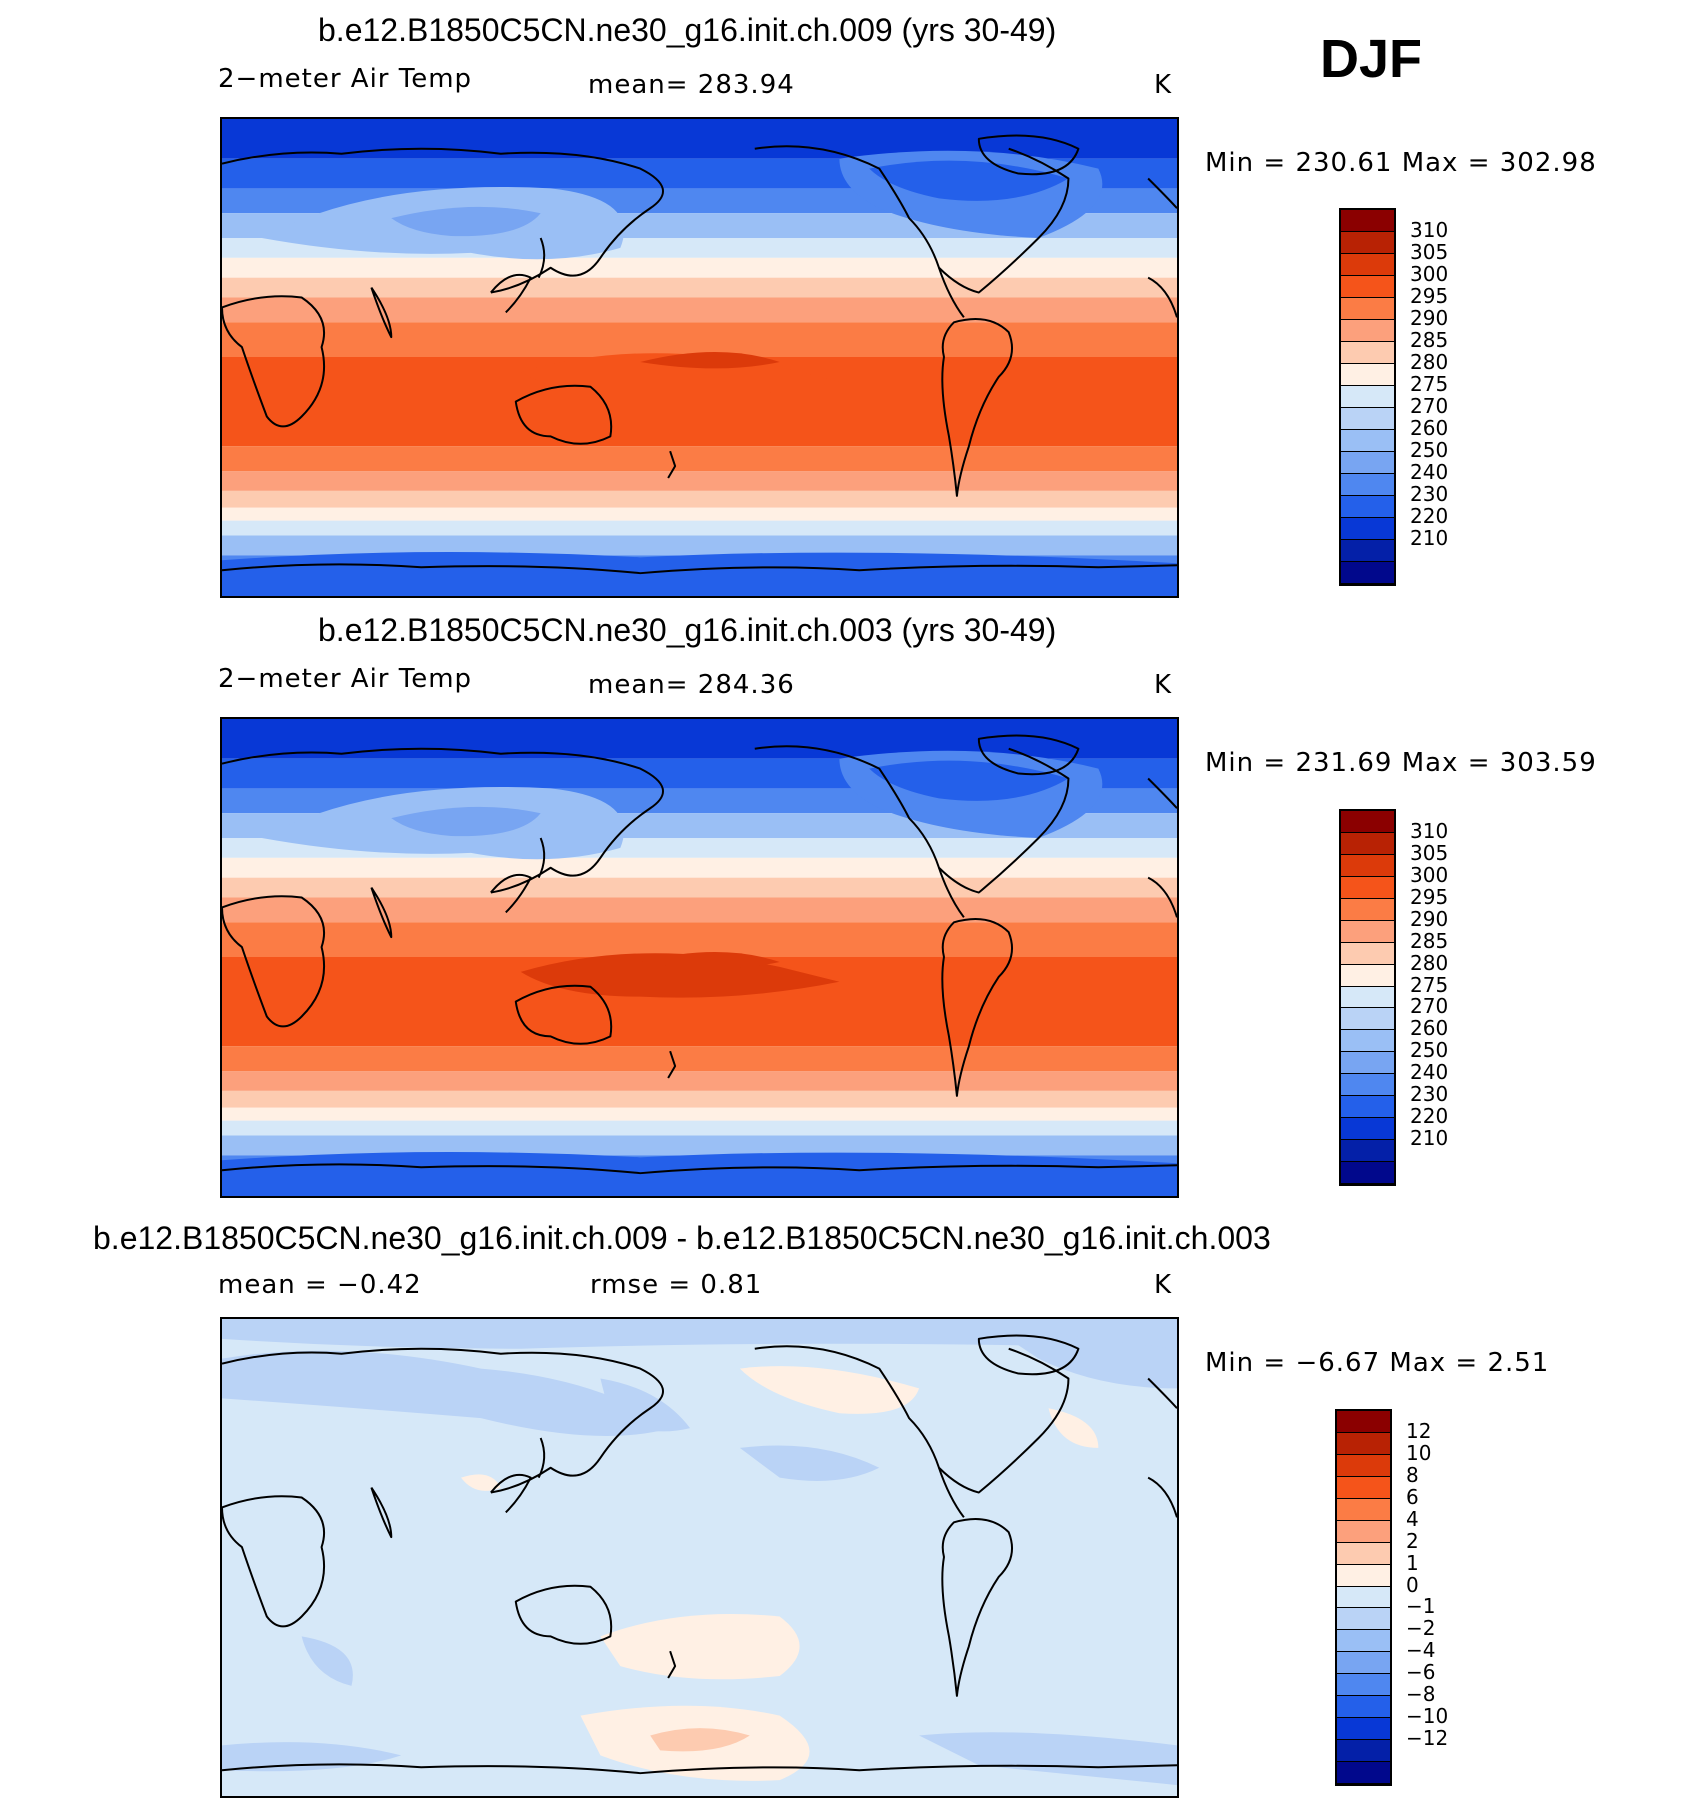 The height and width of the screenshot is (1819, 1702). I want to click on panel1-mean-label: mean= 283.94, so click(691, 85).